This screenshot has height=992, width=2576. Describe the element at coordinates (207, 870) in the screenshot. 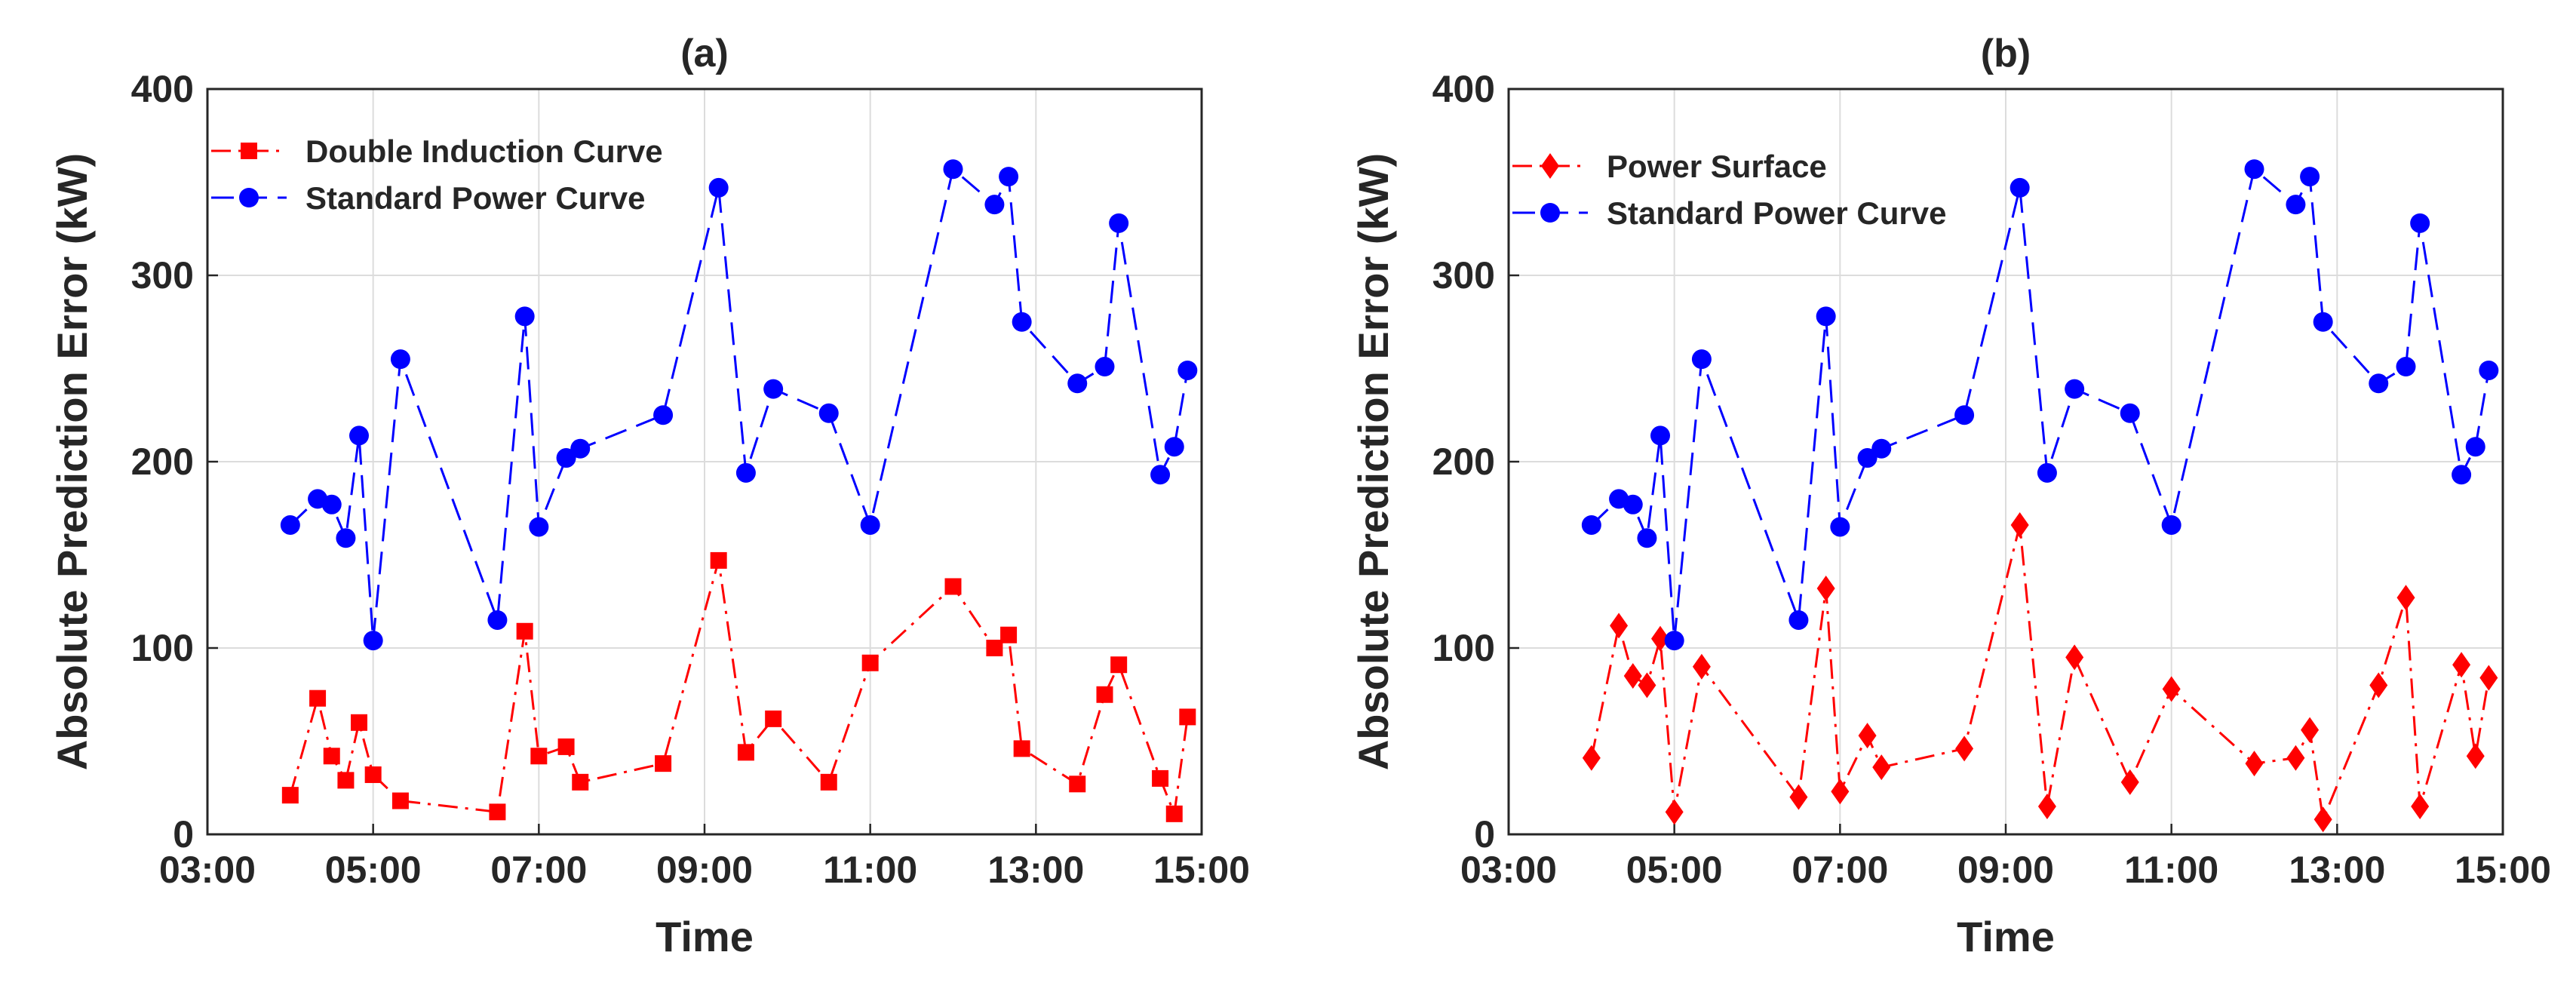

I see `x-tick-label: 03:00` at that location.